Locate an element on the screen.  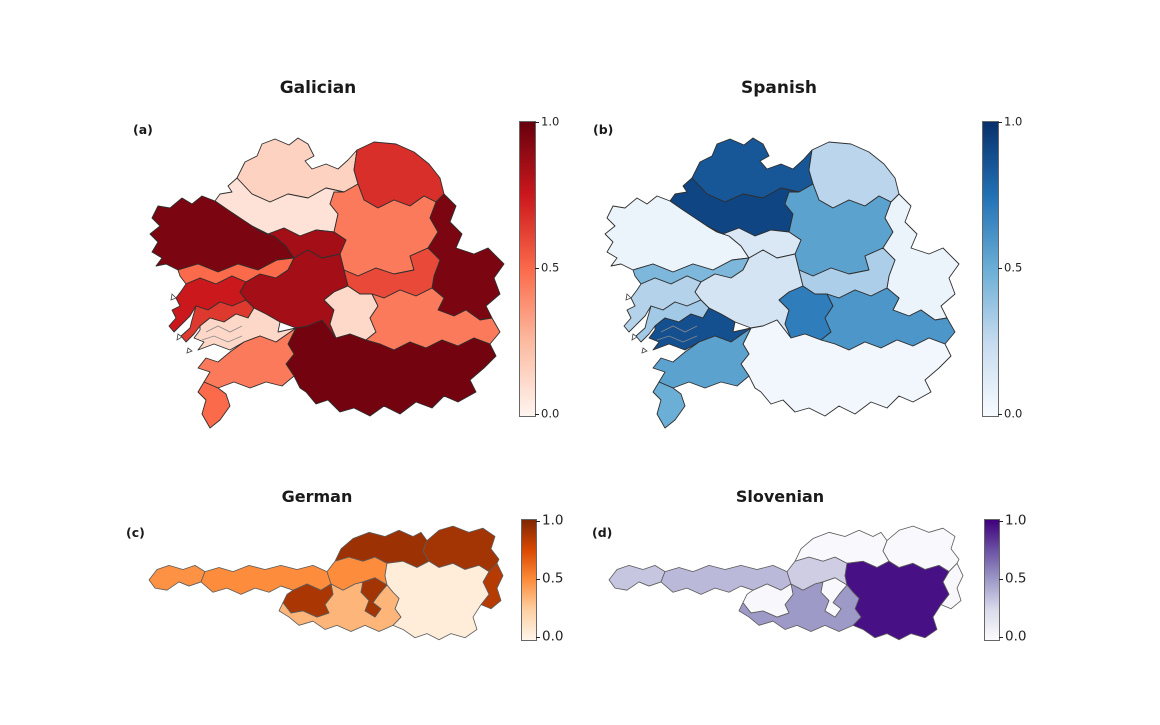
choropleth-map-galicia-spanish is located at coordinates (782, 283).